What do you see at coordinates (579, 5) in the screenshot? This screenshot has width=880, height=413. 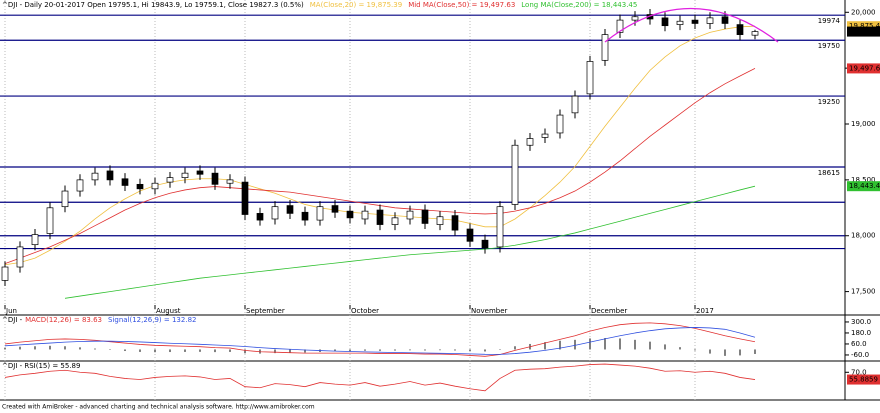 I see `legend-entry: Long MA(Close,200) = 18,443.45` at bounding box center [579, 5].